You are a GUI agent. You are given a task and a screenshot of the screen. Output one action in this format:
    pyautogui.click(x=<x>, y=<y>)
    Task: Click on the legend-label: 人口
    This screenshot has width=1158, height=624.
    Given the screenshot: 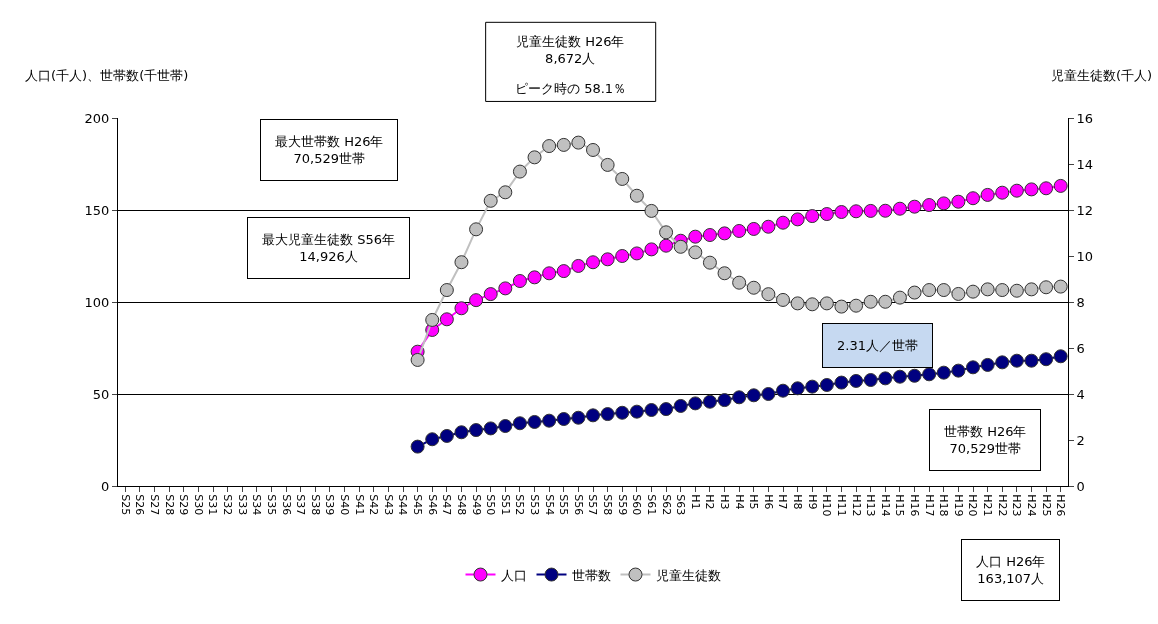 What is the action you would take?
    pyautogui.click(x=513, y=575)
    